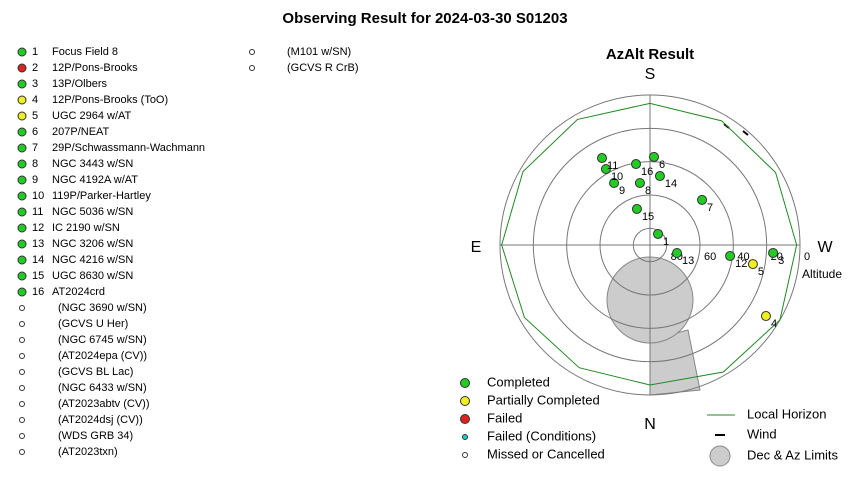 The height and width of the screenshot is (480, 850). I want to click on point-label: 10, so click(617, 177).